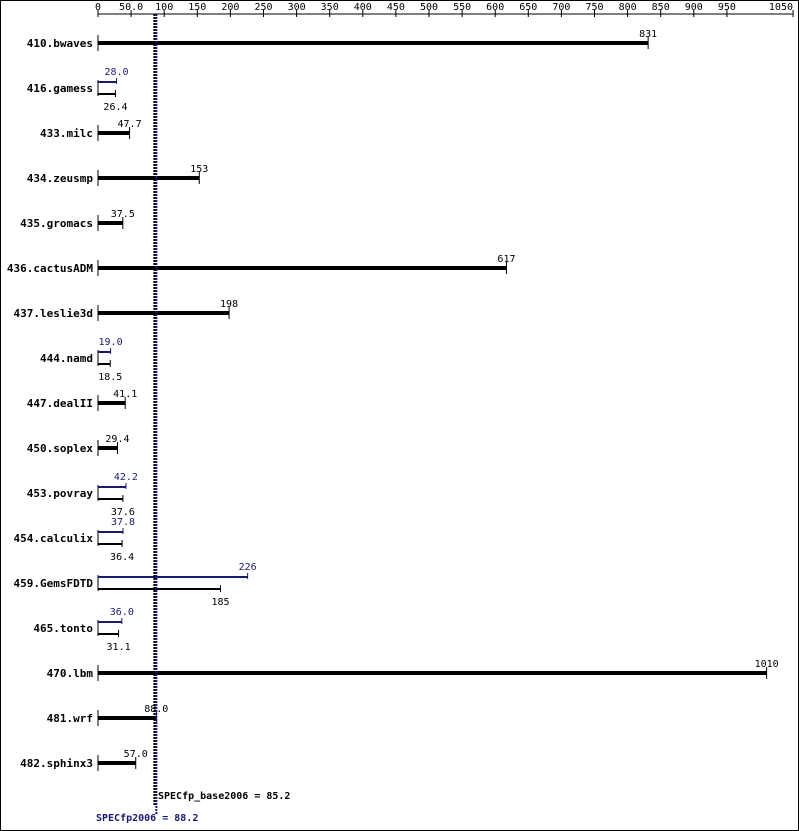  What do you see at coordinates (429, 7) in the screenshot?
I see `x-tick-label: 500` at bounding box center [429, 7].